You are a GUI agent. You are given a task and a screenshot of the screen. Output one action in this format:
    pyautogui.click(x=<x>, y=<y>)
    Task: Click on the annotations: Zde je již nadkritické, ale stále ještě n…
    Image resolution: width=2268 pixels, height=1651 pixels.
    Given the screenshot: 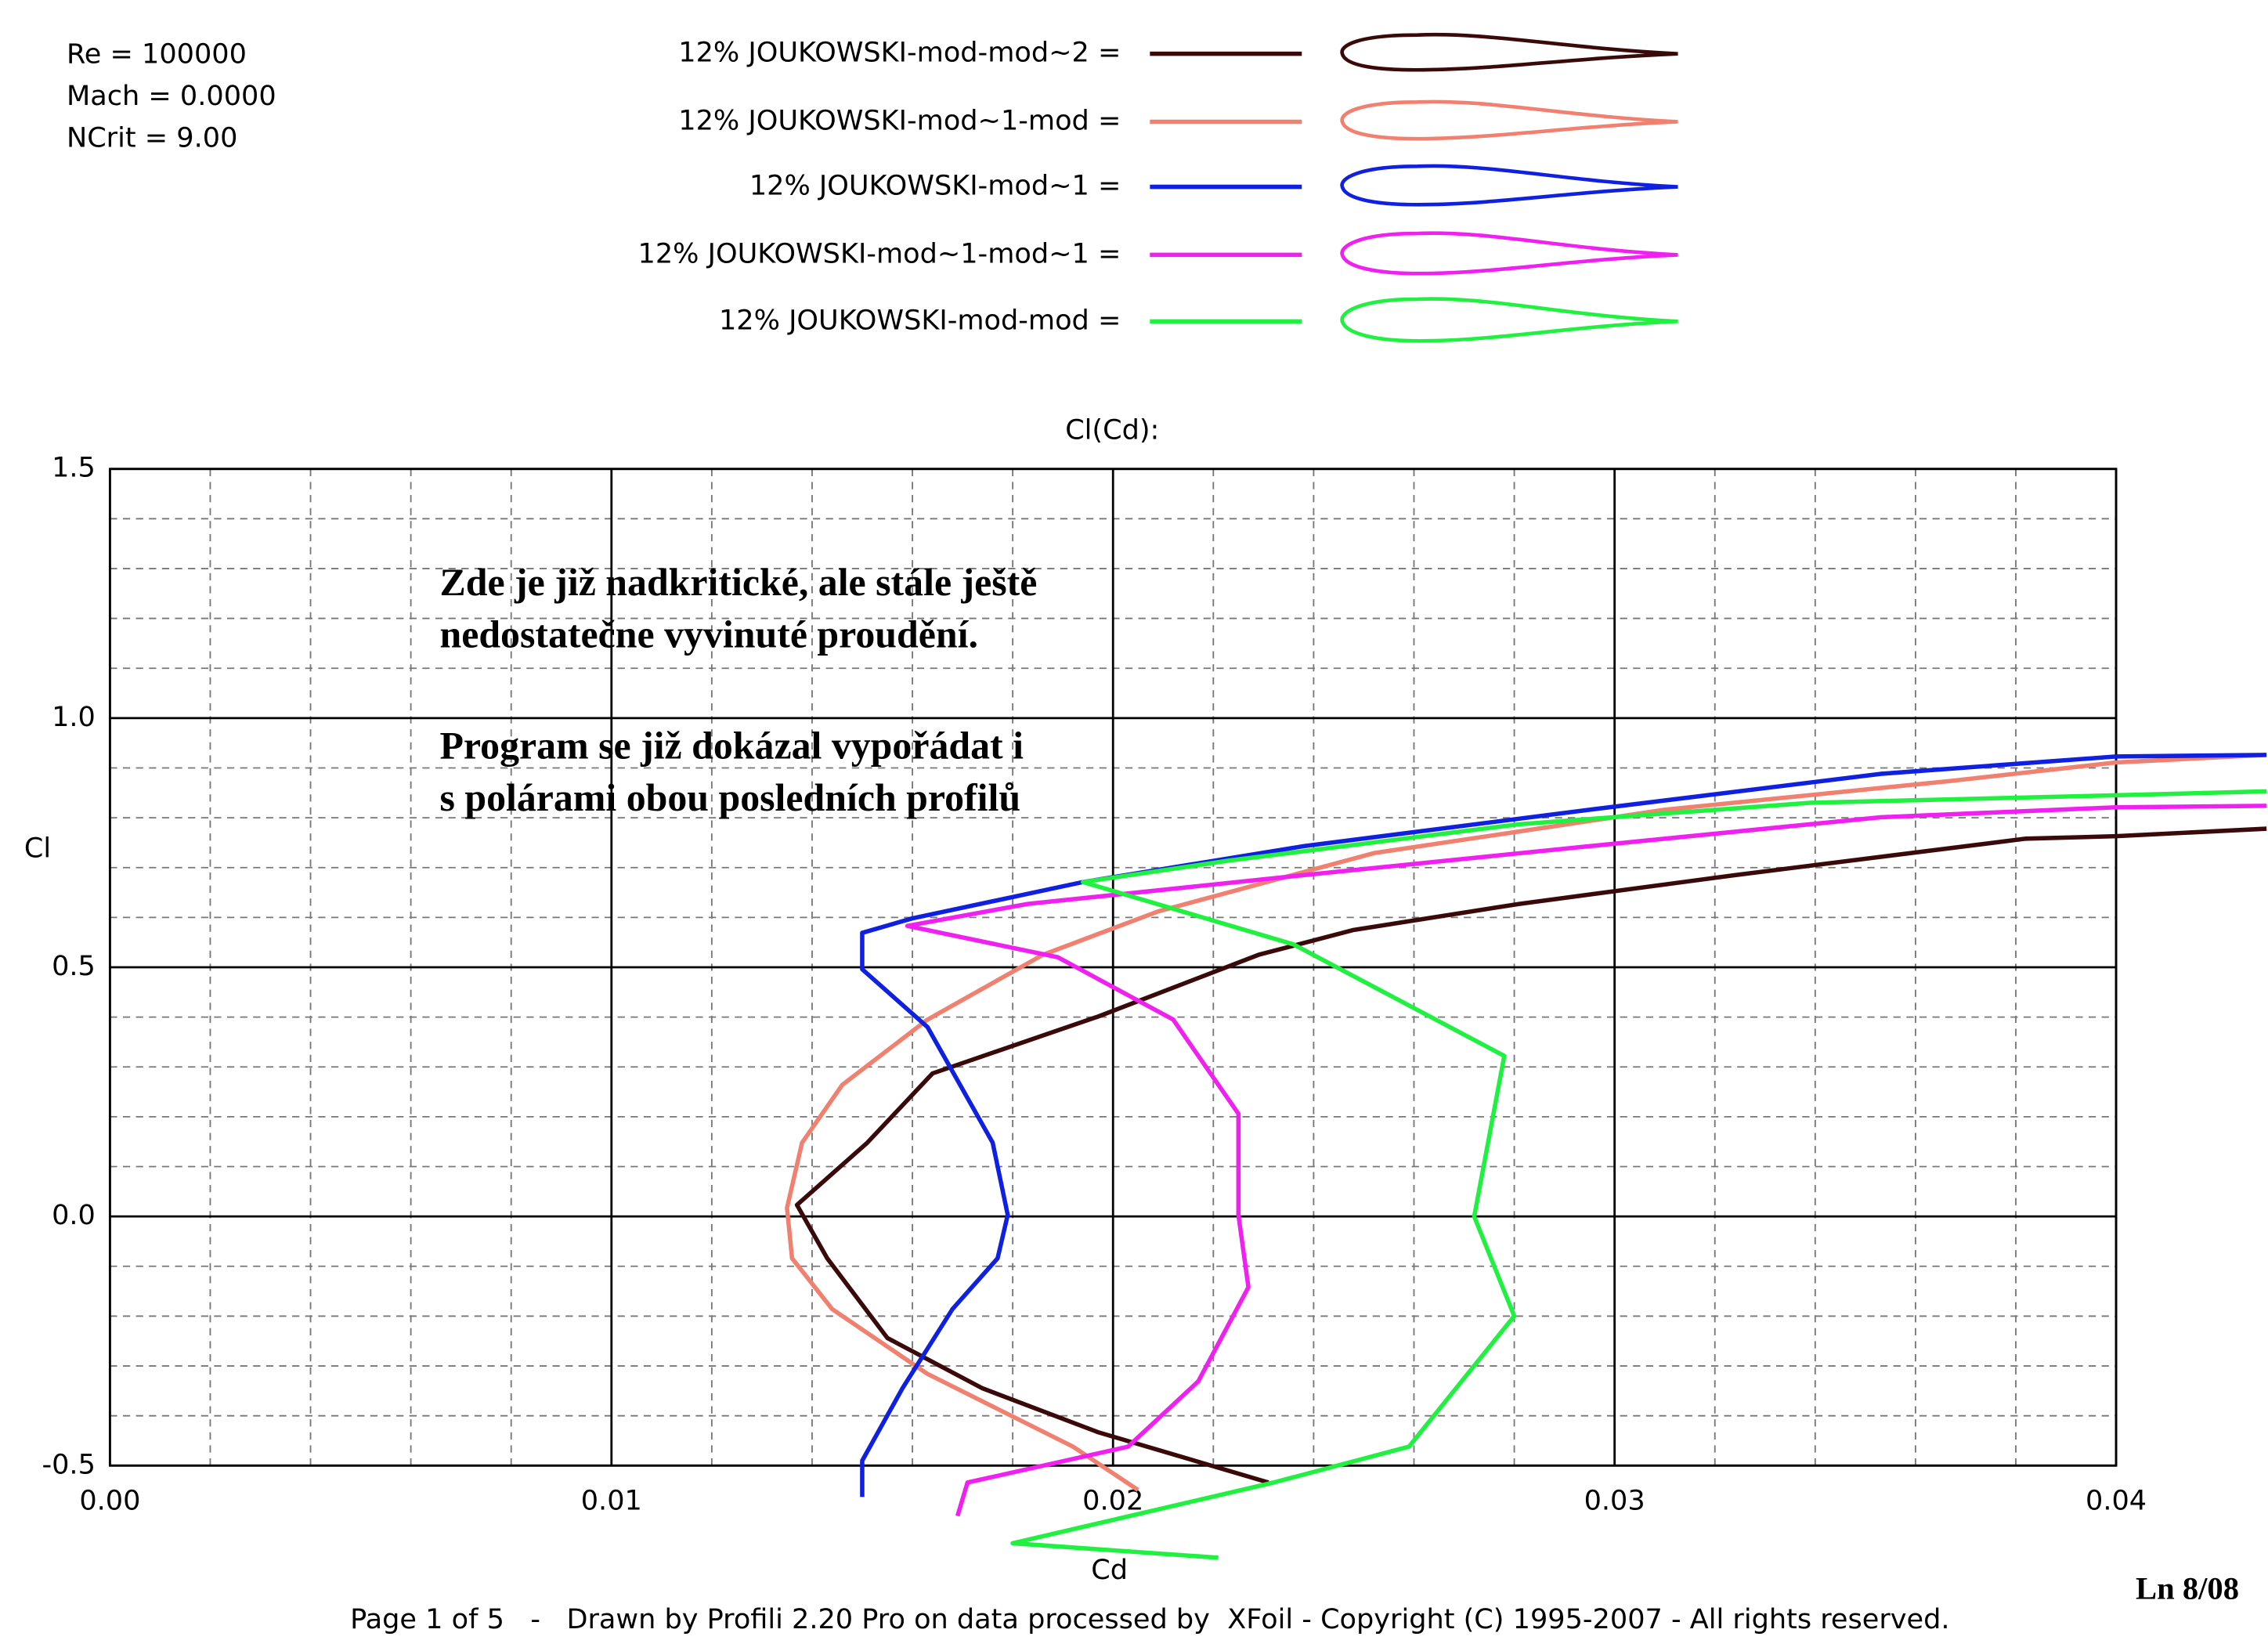 What is the action you would take?
    pyautogui.click(x=738, y=690)
    